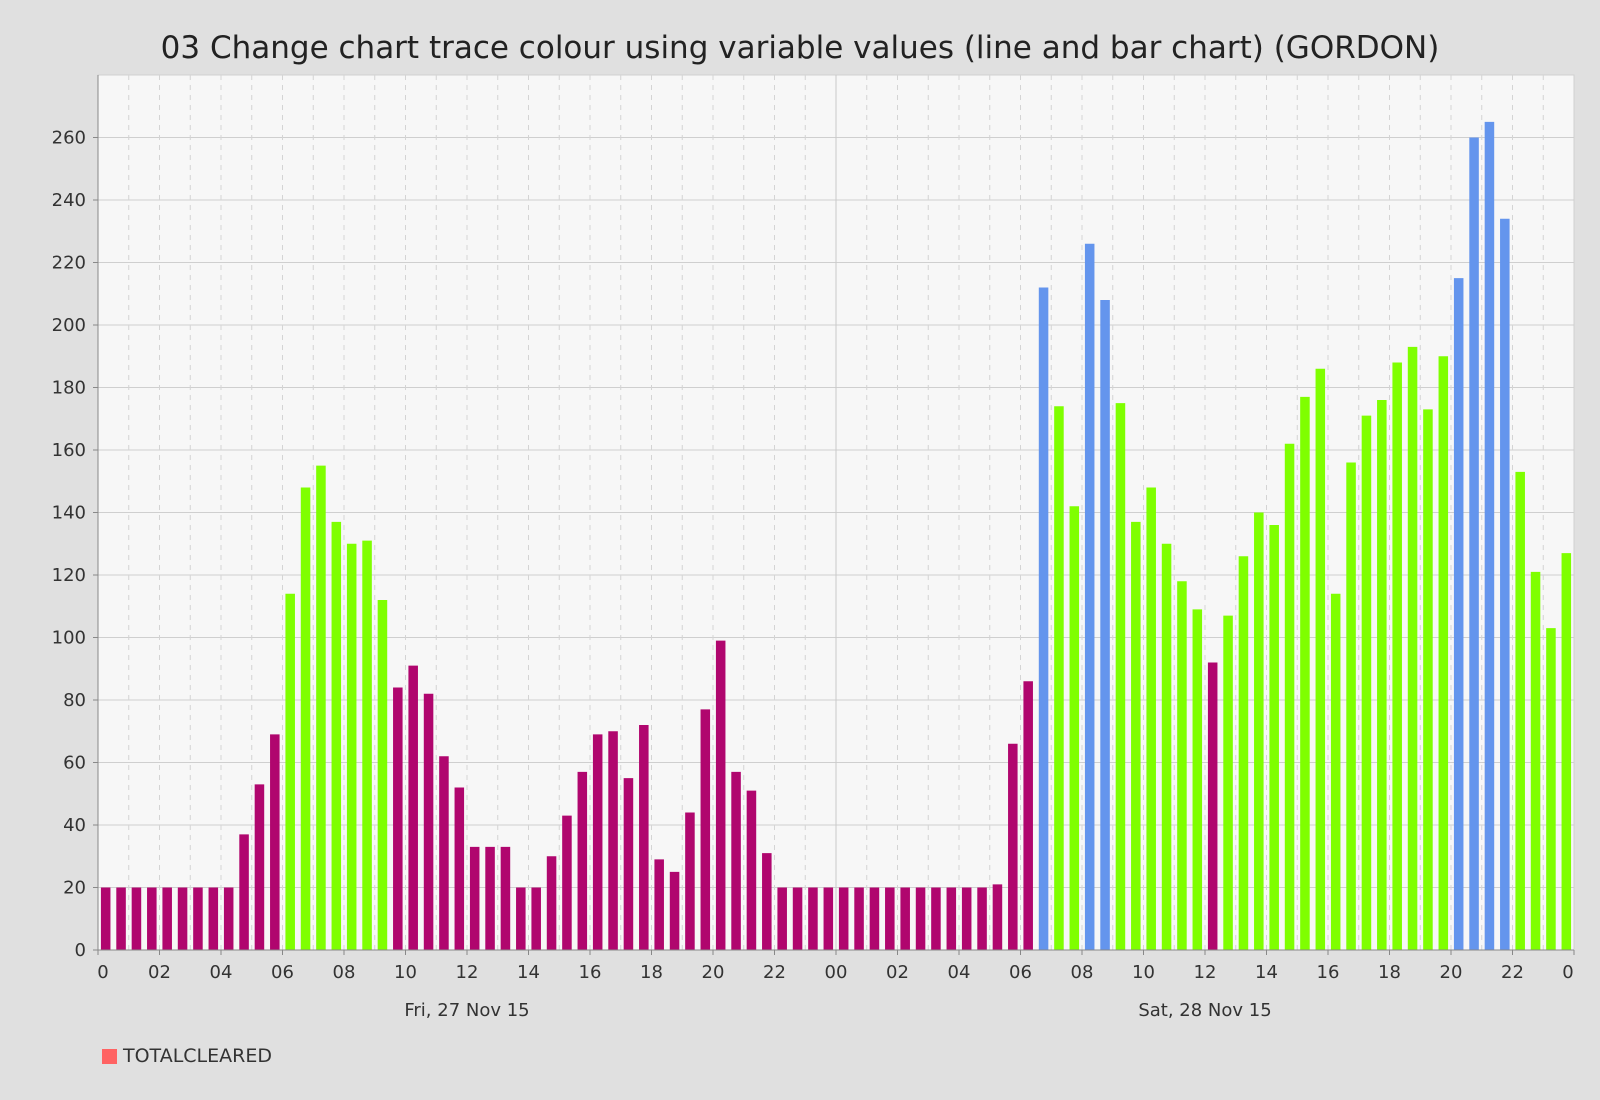 The width and height of the screenshot is (1600, 1100). Describe the element at coordinates (69, 388) in the screenshot. I see `y-tick-label: 180` at that location.